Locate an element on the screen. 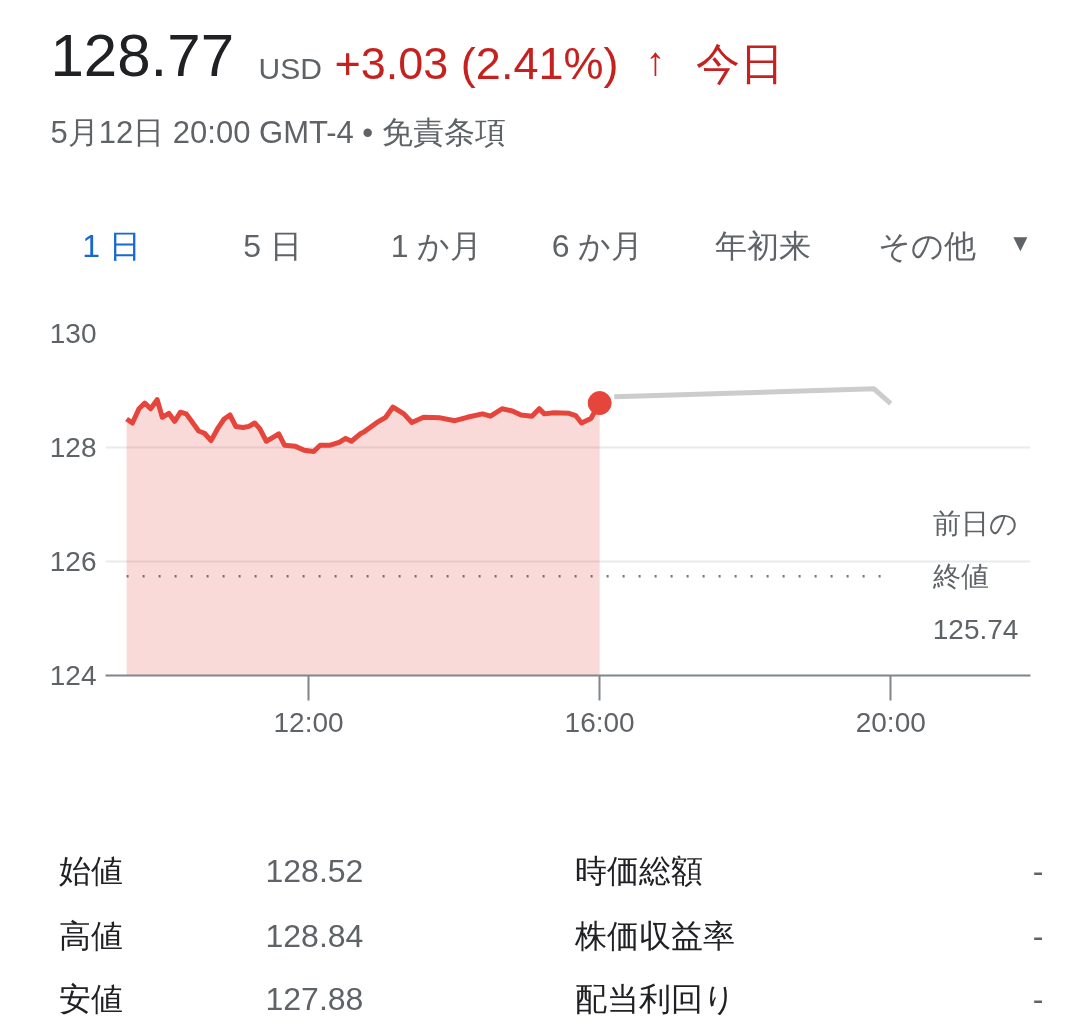 This screenshot has height=1032, width=1080. y-tick-label: 128 is located at coordinates (73, 447).